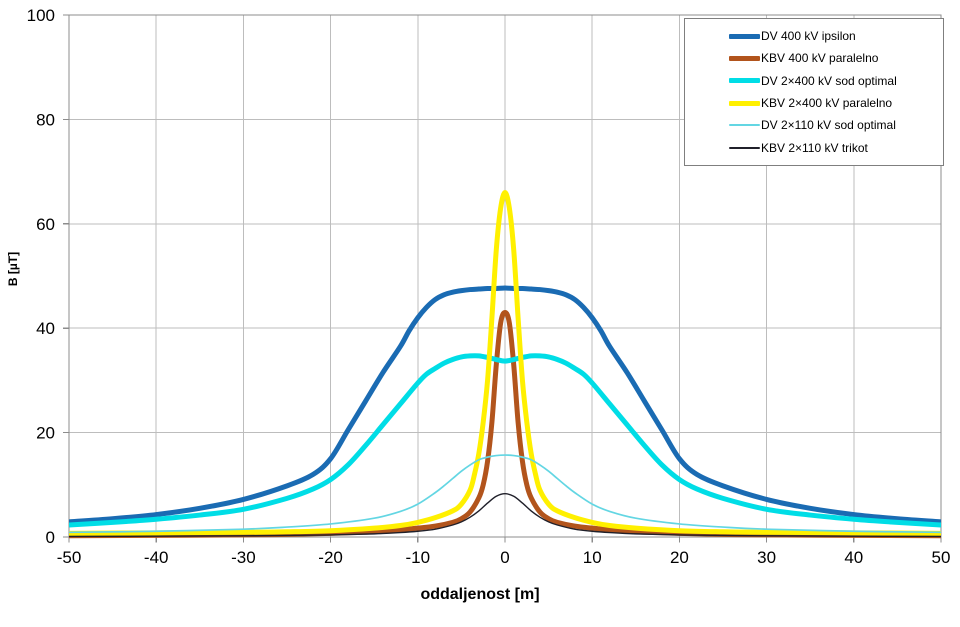 The image size is (960, 627). I want to click on legend-item-3: KBV 2×400 kV paralelno, so click(814, 103).